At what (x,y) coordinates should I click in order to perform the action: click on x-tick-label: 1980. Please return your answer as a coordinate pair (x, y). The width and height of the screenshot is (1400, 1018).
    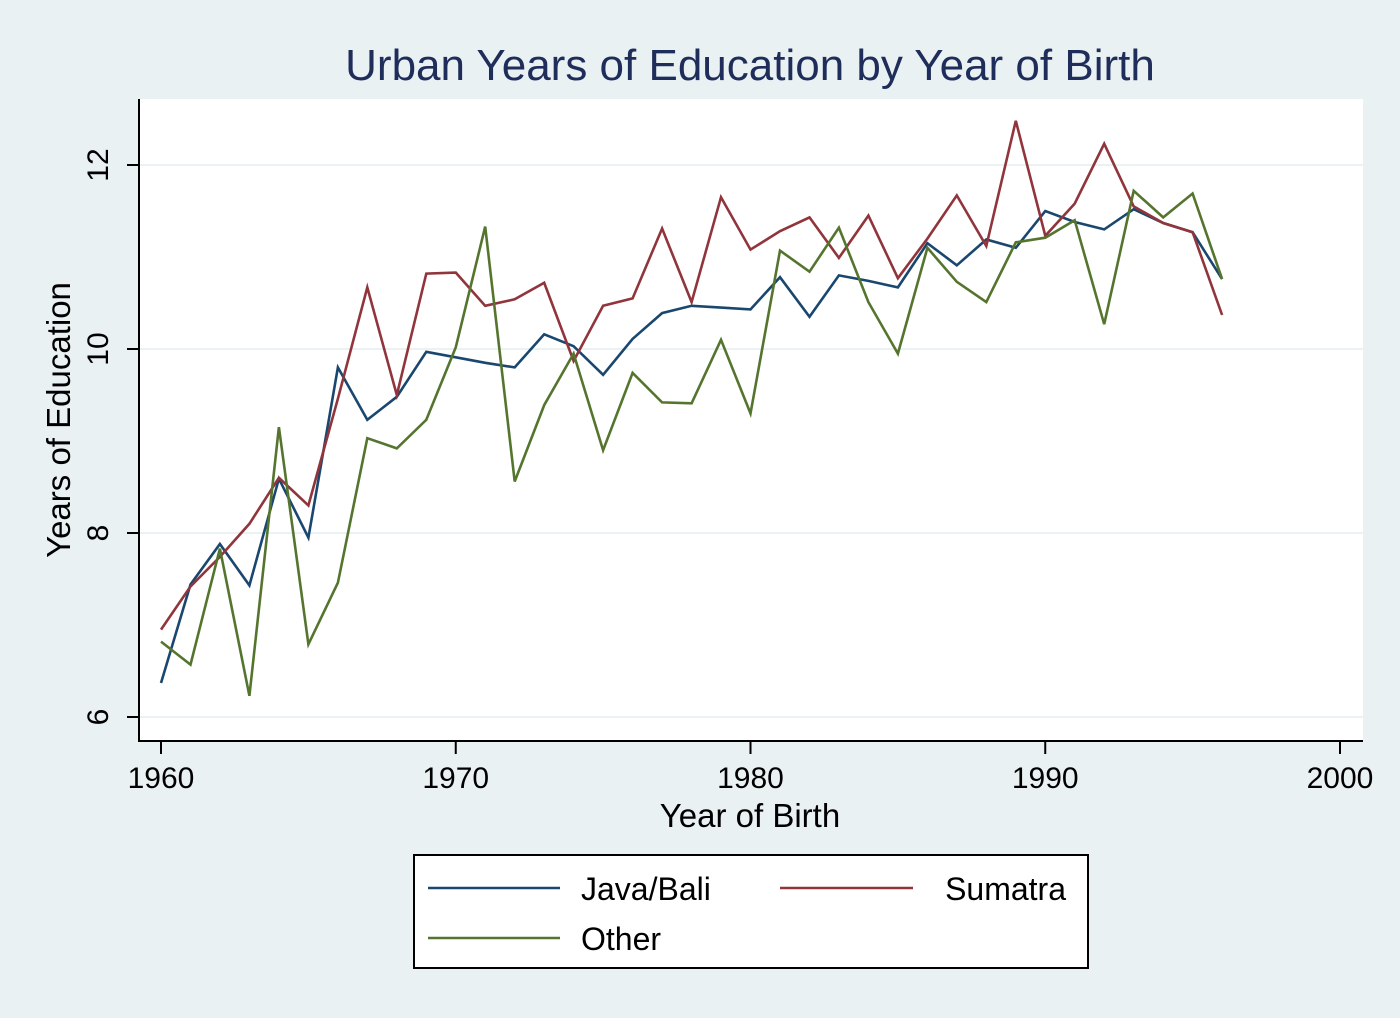
    Looking at the image, I should click on (750, 778).